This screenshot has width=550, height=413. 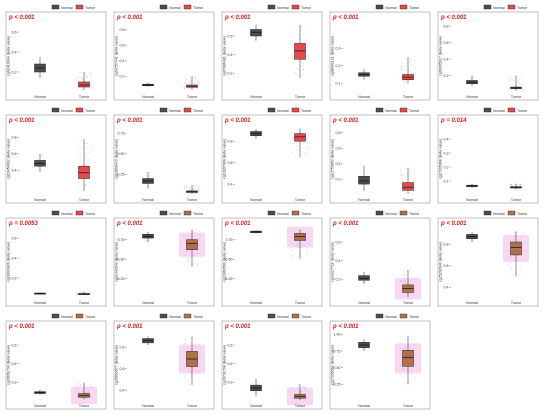 I want to click on y-axis-label: cg27036562 (Beta value), so click(x=333, y=365).